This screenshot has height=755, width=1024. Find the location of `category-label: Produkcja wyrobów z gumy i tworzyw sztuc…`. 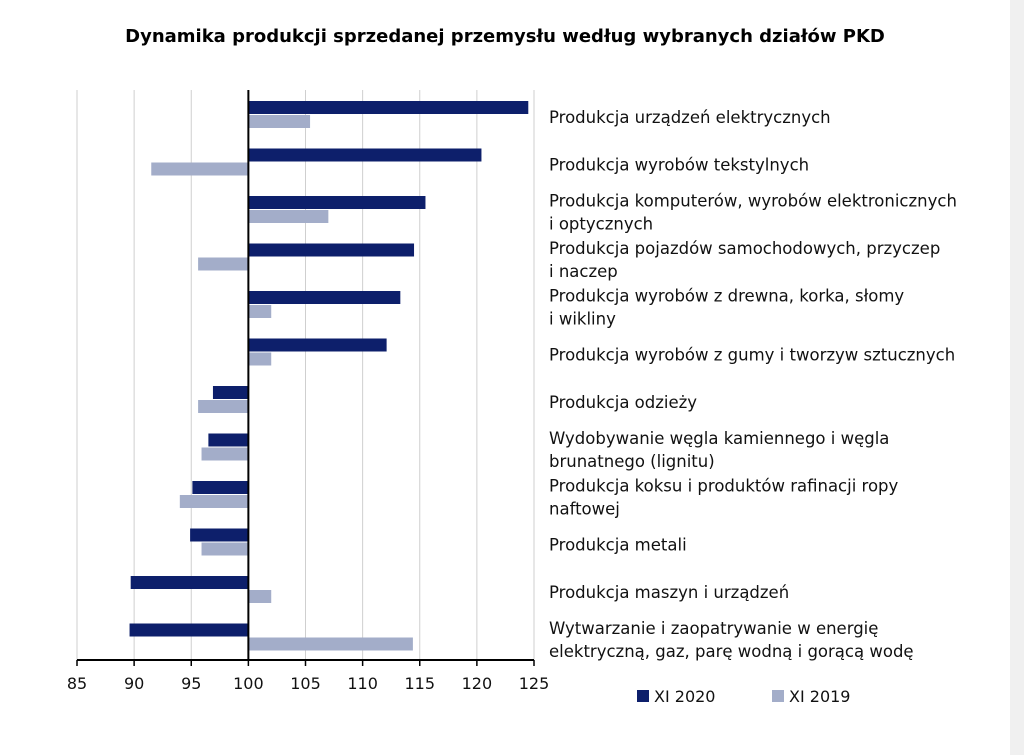

category-label: Produkcja wyrobów z gumy i tworzyw sztuc… is located at coordinates (752, 354).